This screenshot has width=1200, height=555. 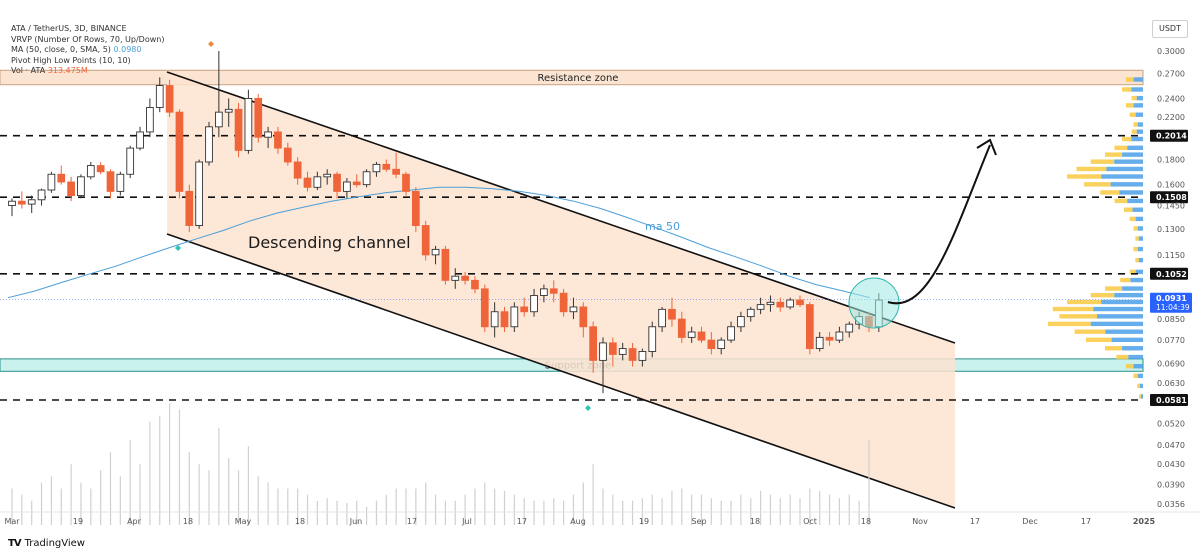 I want to click on legend-pivot: Pivot High Low Points (10, 10), so click(x=71, y=60).